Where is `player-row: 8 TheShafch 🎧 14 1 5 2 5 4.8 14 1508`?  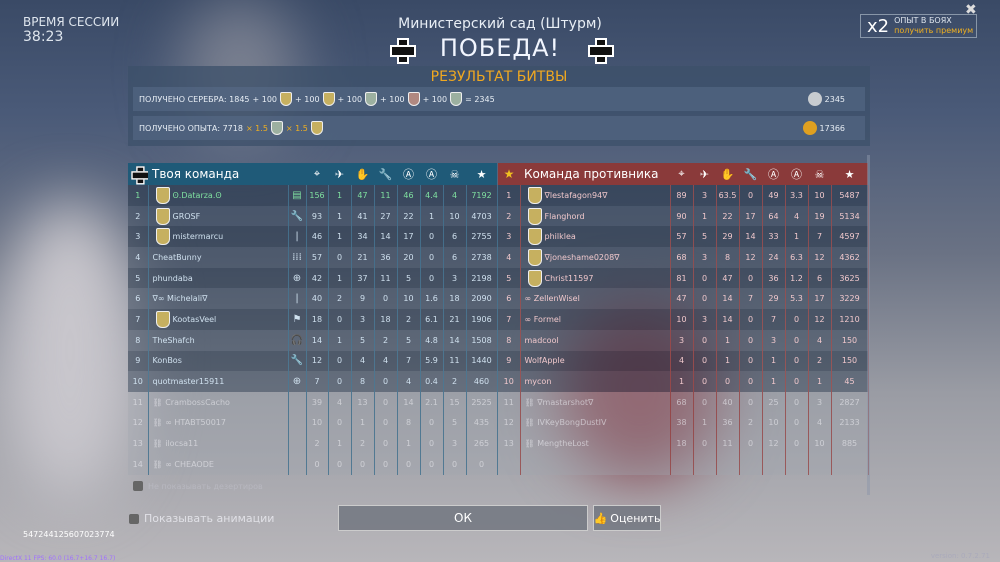
player-row: 8 TheShafch 🎧 14 1 5 2 5 4.8 14 1508 is located at coordinates (313, 340).